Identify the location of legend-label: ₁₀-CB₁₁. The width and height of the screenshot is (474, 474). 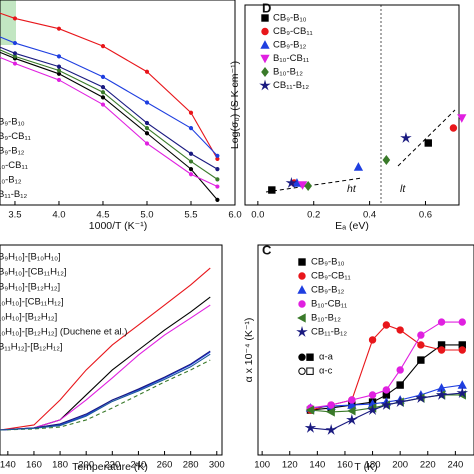
(14, 165).